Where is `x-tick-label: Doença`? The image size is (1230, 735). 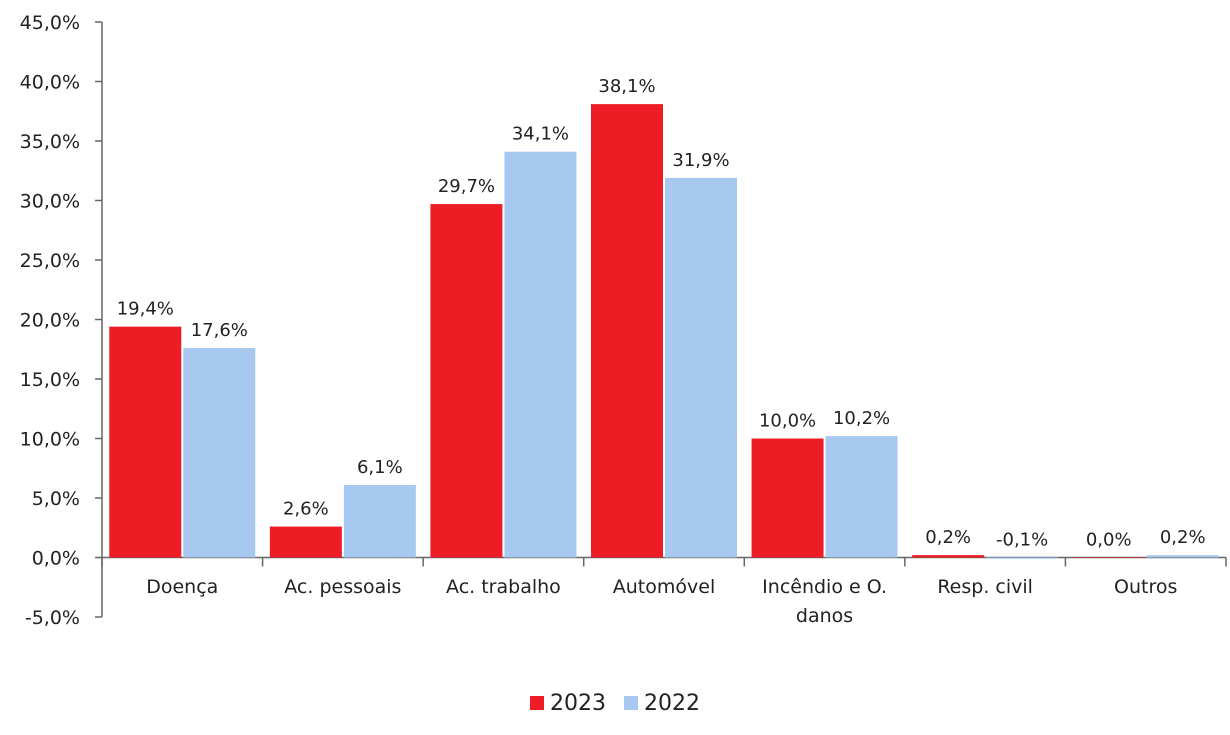
x-tick-label: Doença is located at coordinates (182, 587).